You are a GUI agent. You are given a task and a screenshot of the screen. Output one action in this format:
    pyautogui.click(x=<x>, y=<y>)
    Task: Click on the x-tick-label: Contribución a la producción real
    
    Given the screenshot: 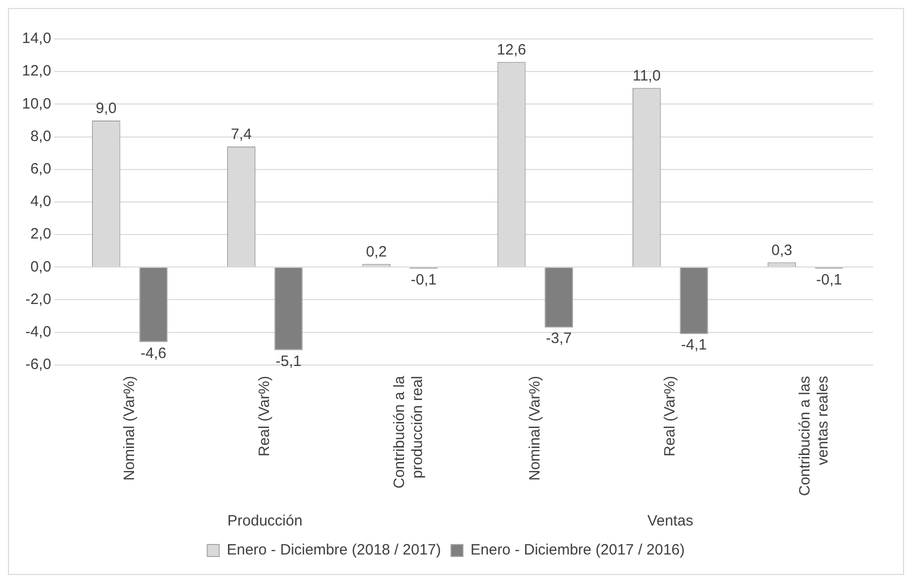 What is the action you would take?
    pyautogui.click(x=408, y=432)
    